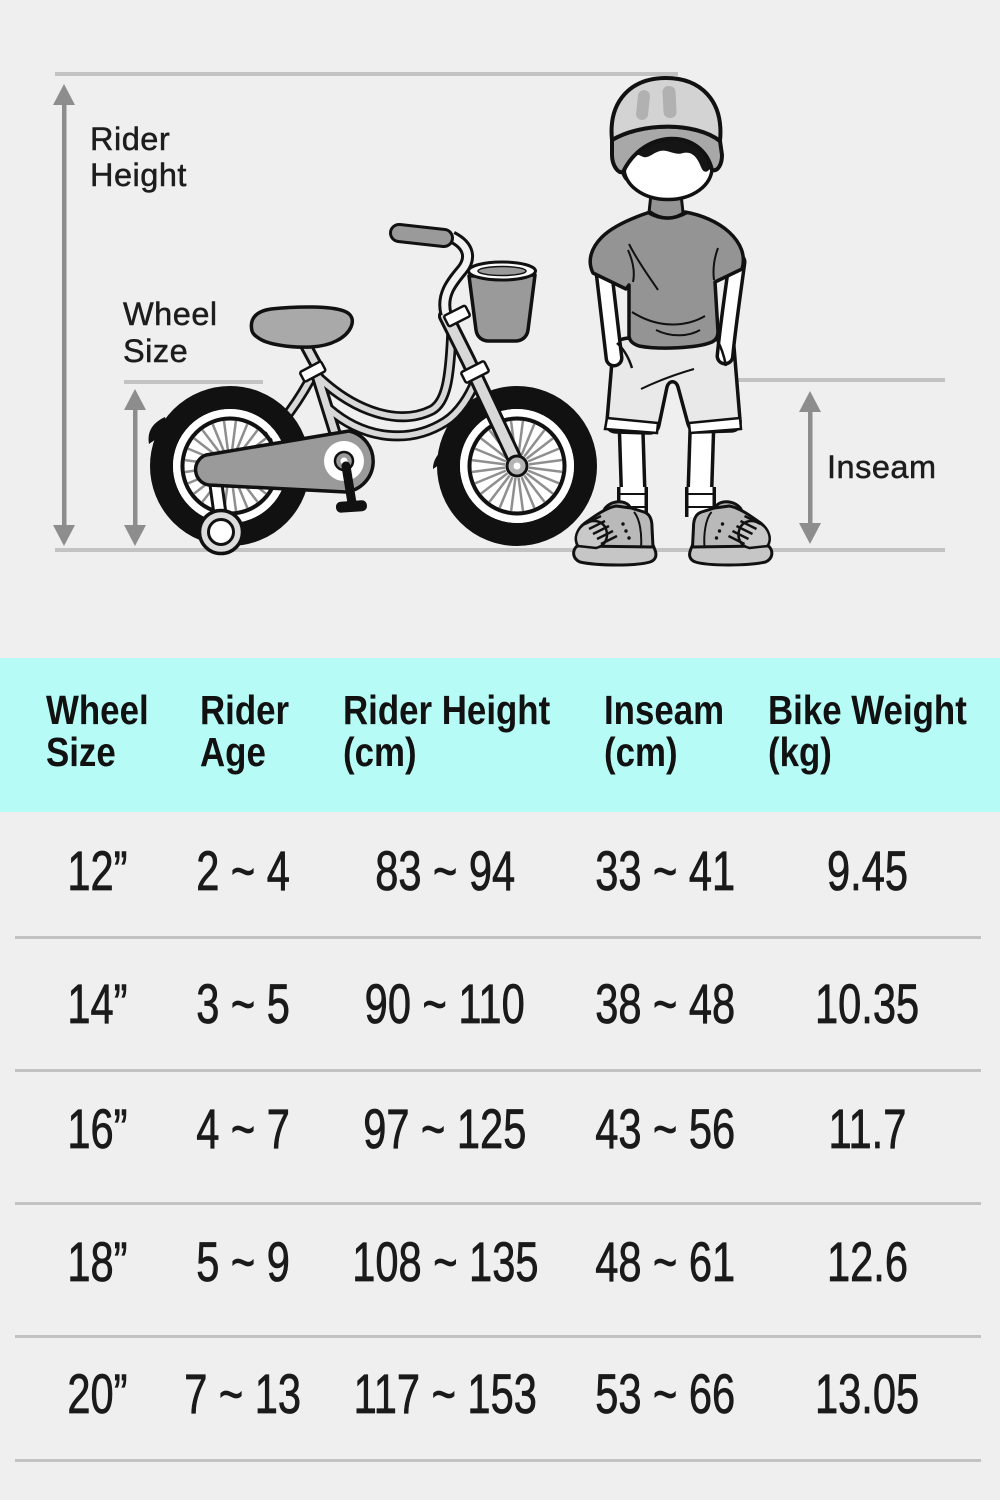  I want to click on svg-text: Wheel, so click(170, 314).